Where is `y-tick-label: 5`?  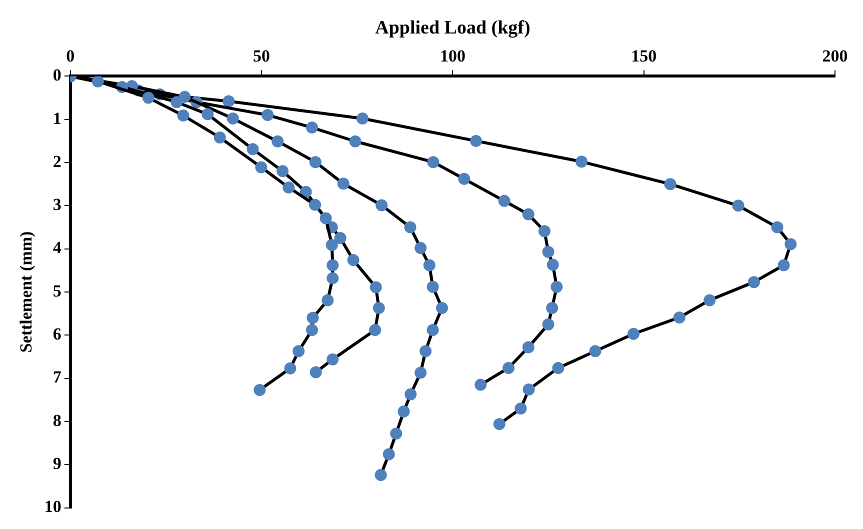 y-tick-label: 5 is located at coordinates (57, 290).